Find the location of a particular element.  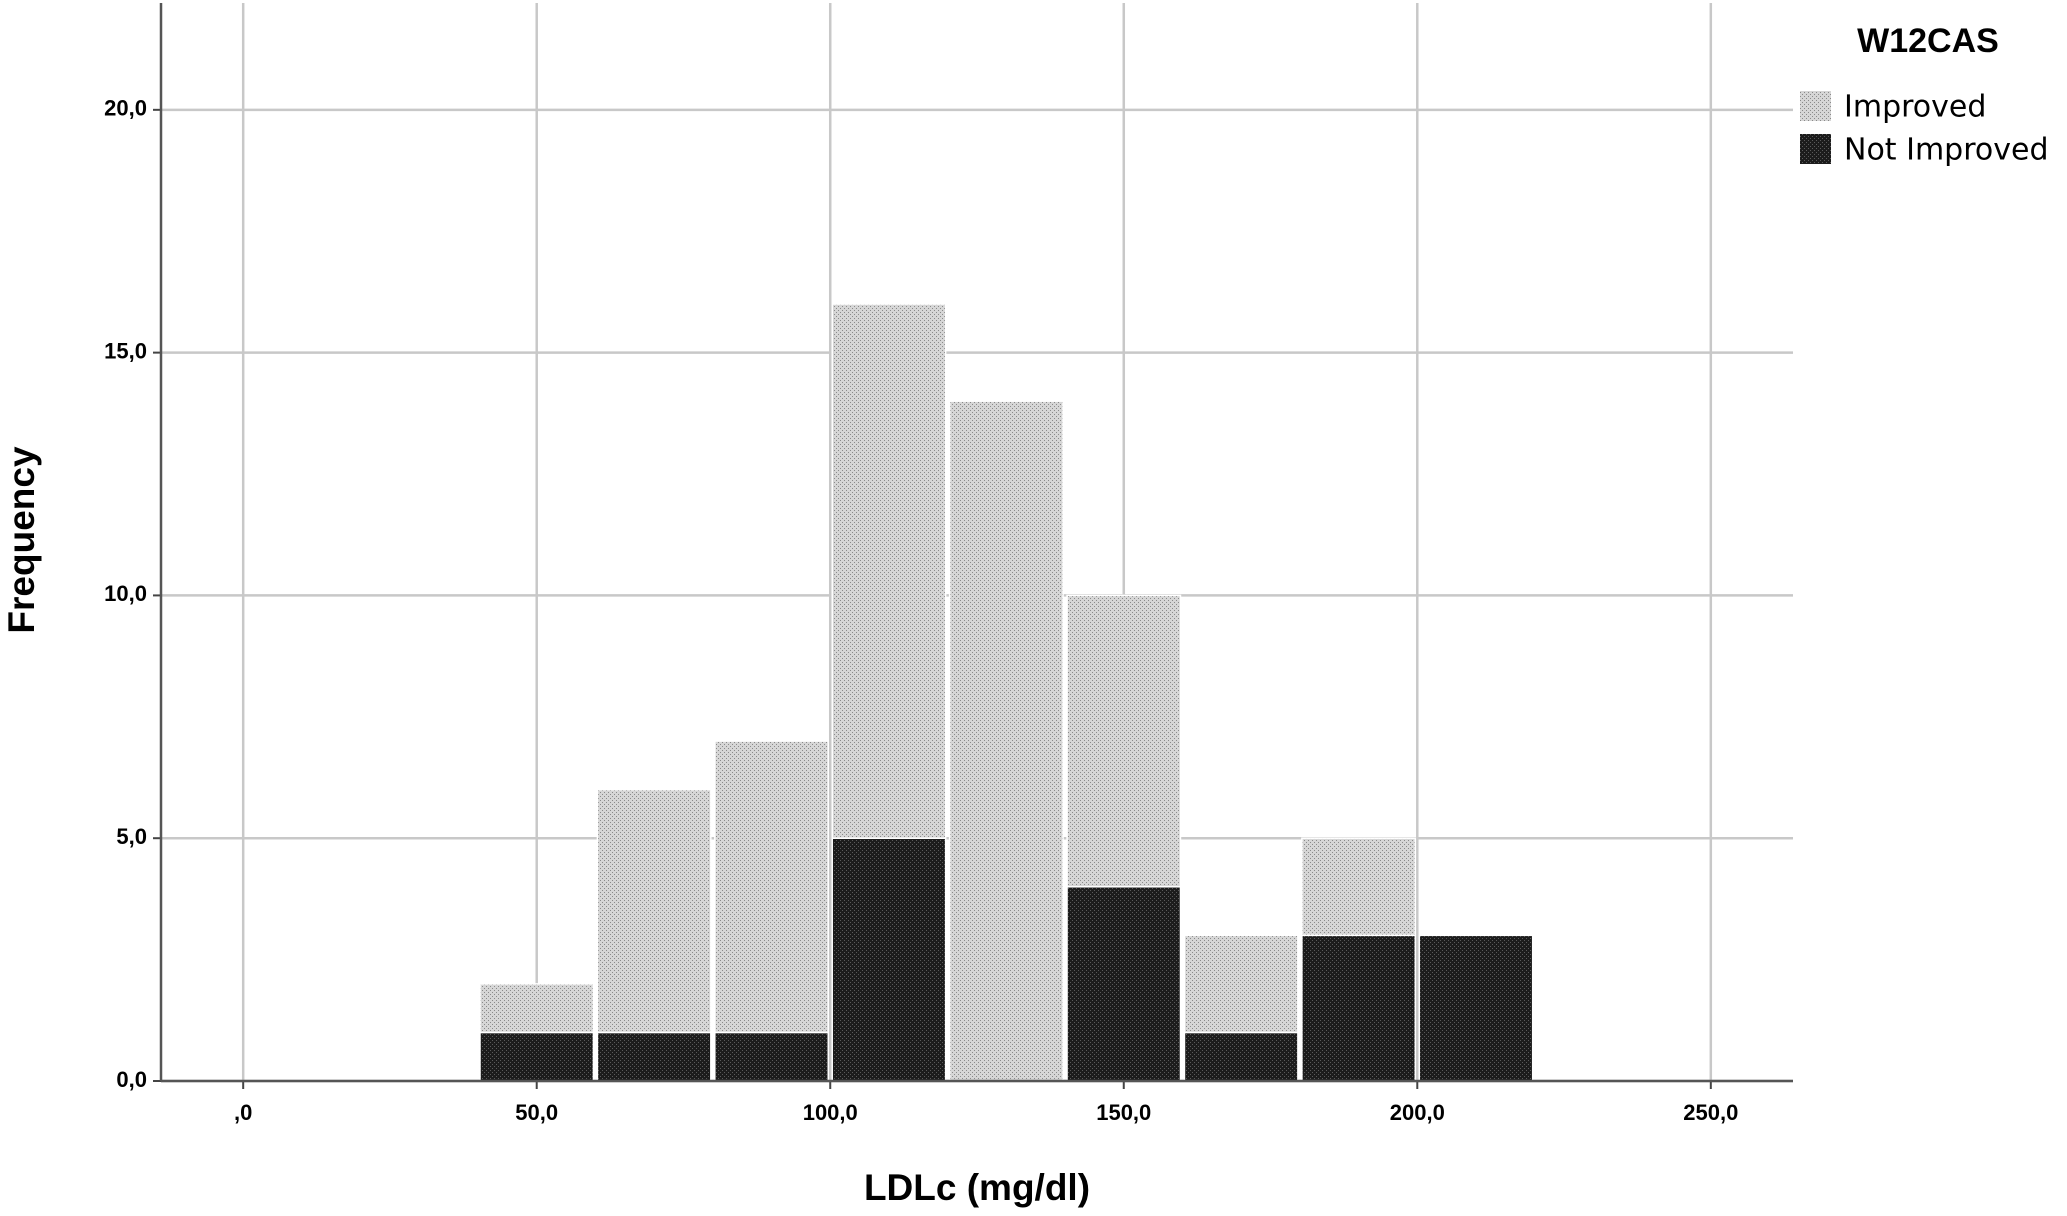

x-tick-label: 50,0 is located at coordinates (536, 1112).